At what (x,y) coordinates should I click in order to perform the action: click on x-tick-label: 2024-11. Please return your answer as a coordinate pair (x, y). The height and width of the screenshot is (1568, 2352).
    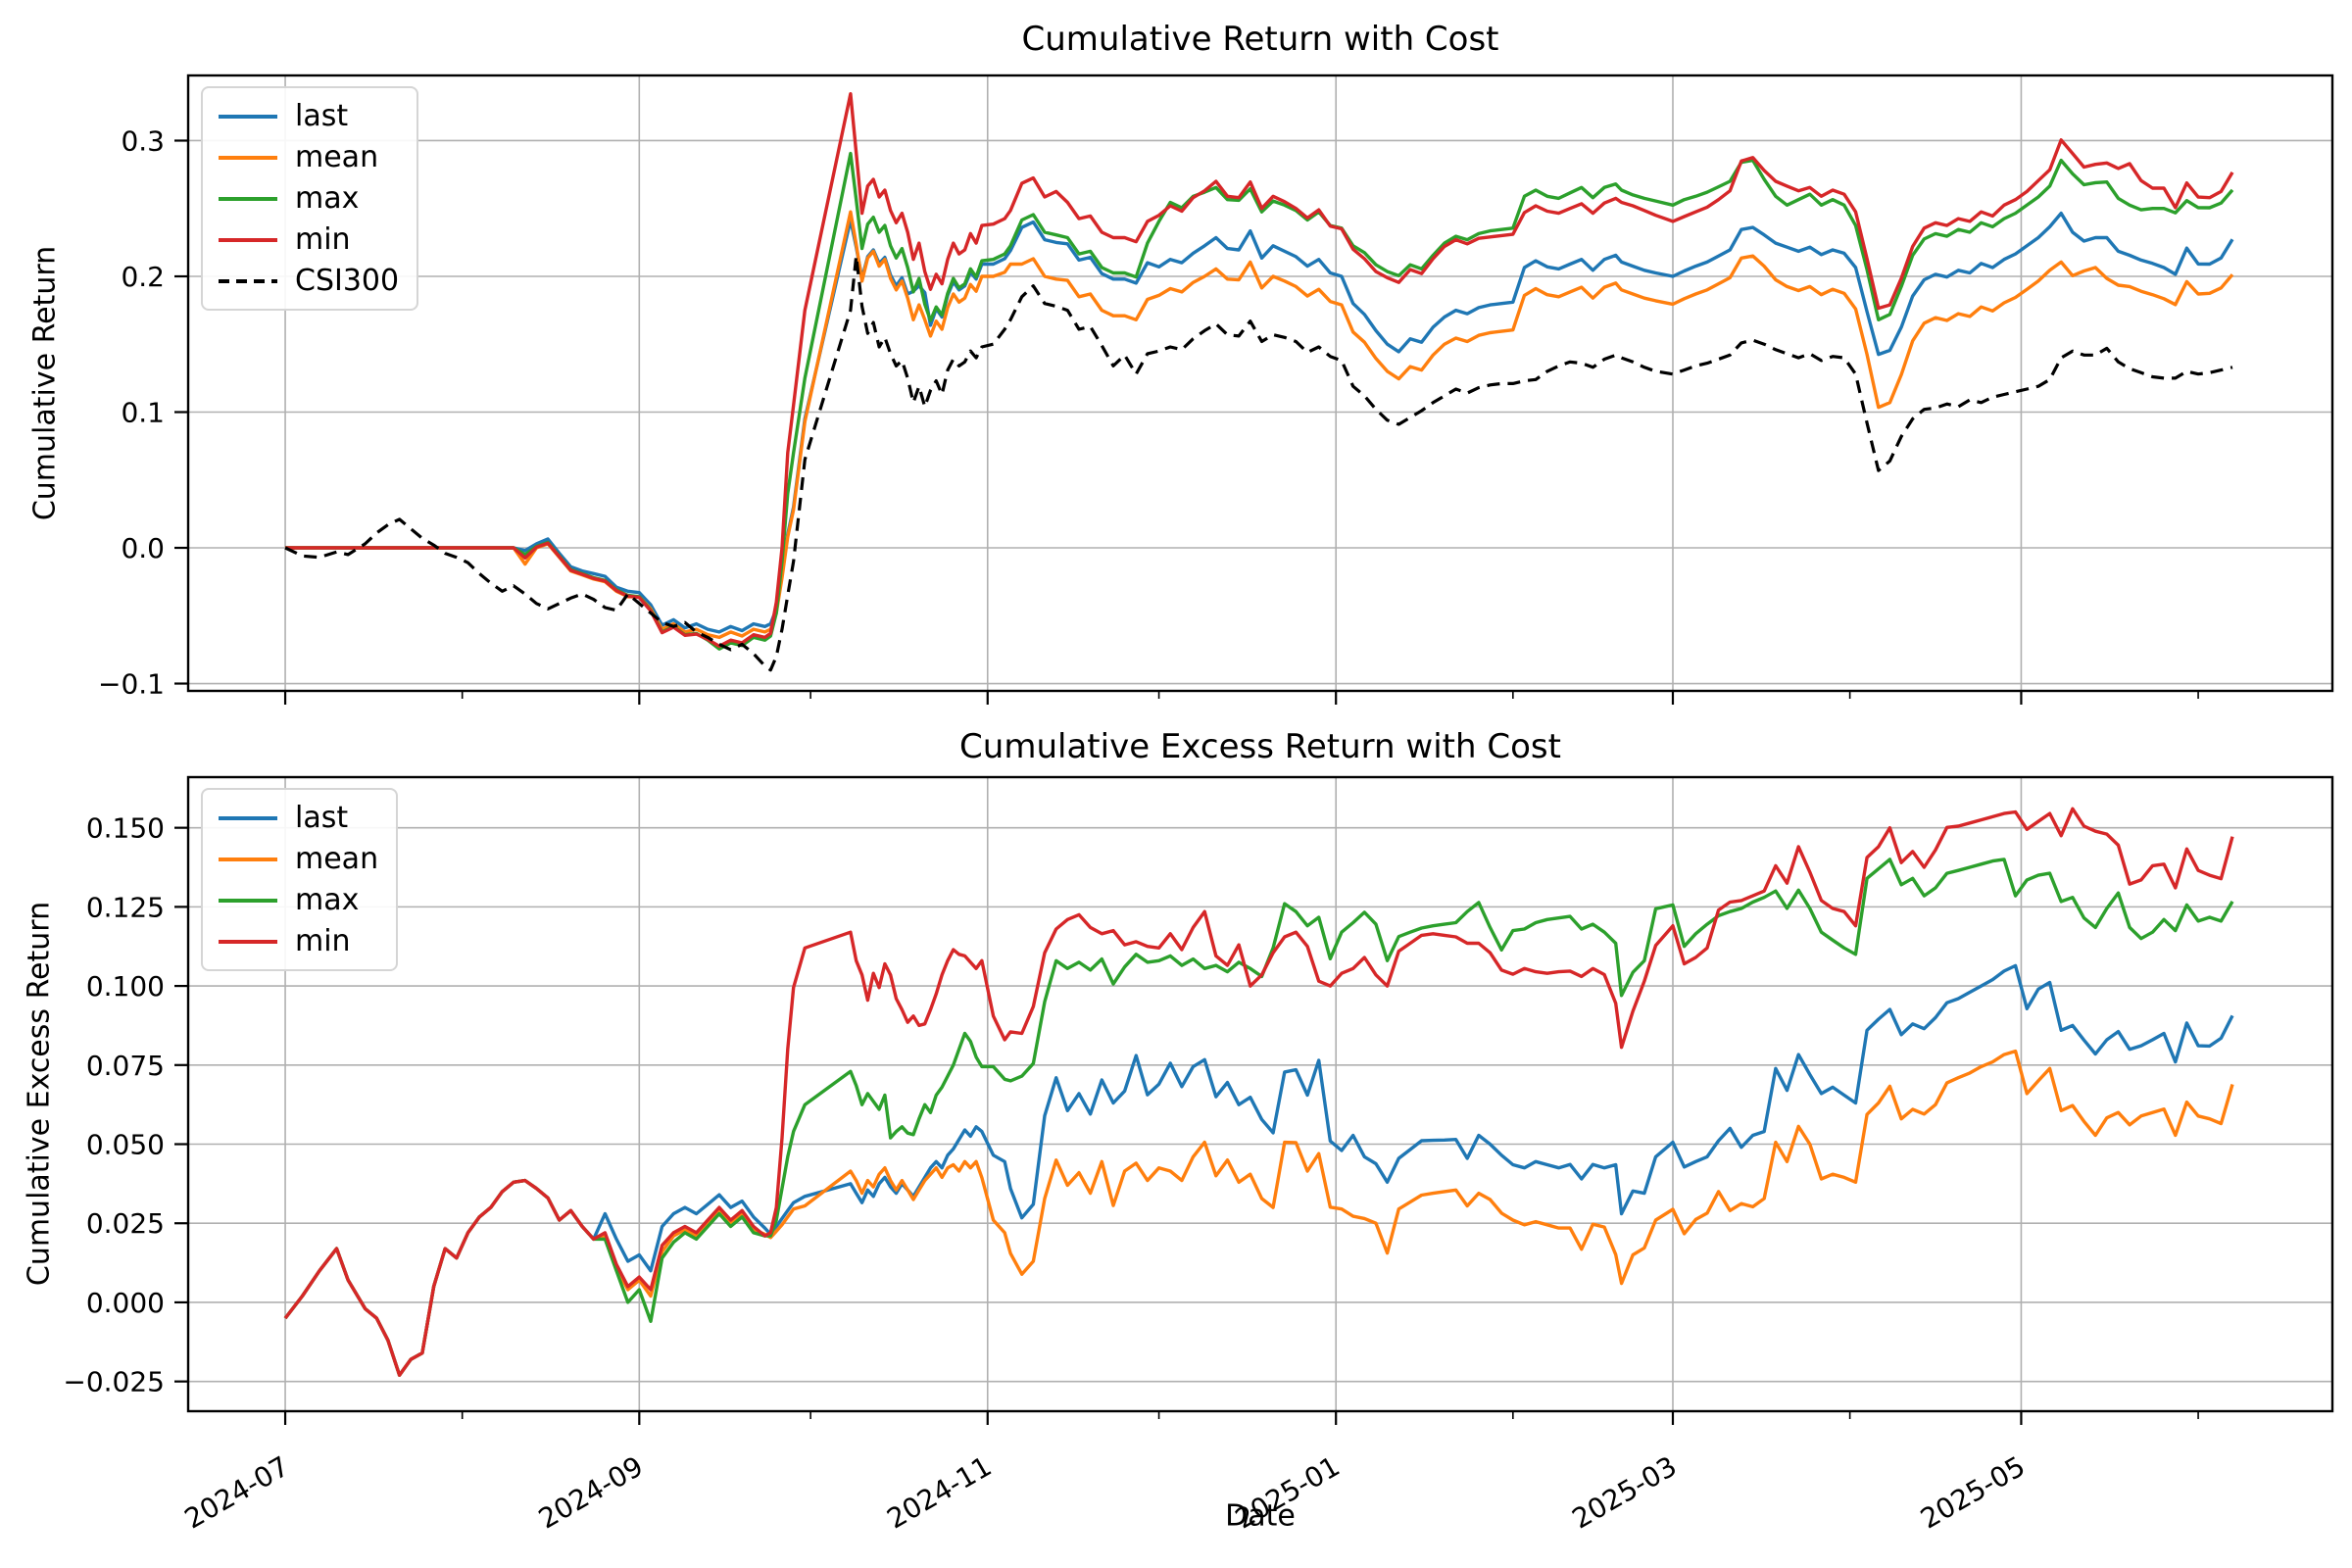
    Looking at the image, I should click on (939, 1492).